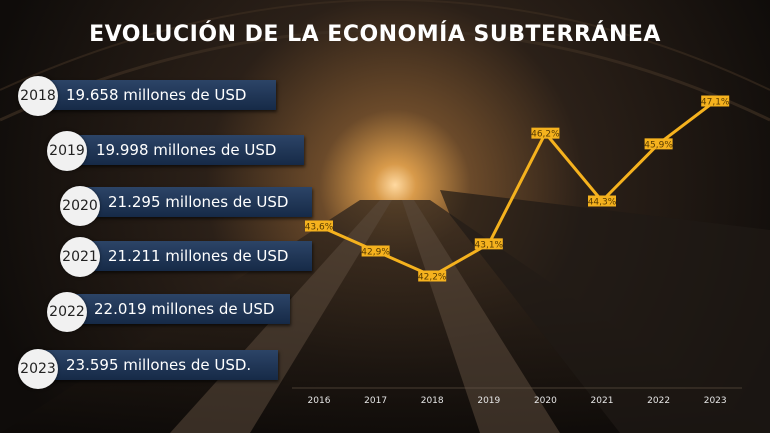 The width and height of the screenshot is (770, 433). I want to click on year-circle-2018: 2018, so click(38, 96).